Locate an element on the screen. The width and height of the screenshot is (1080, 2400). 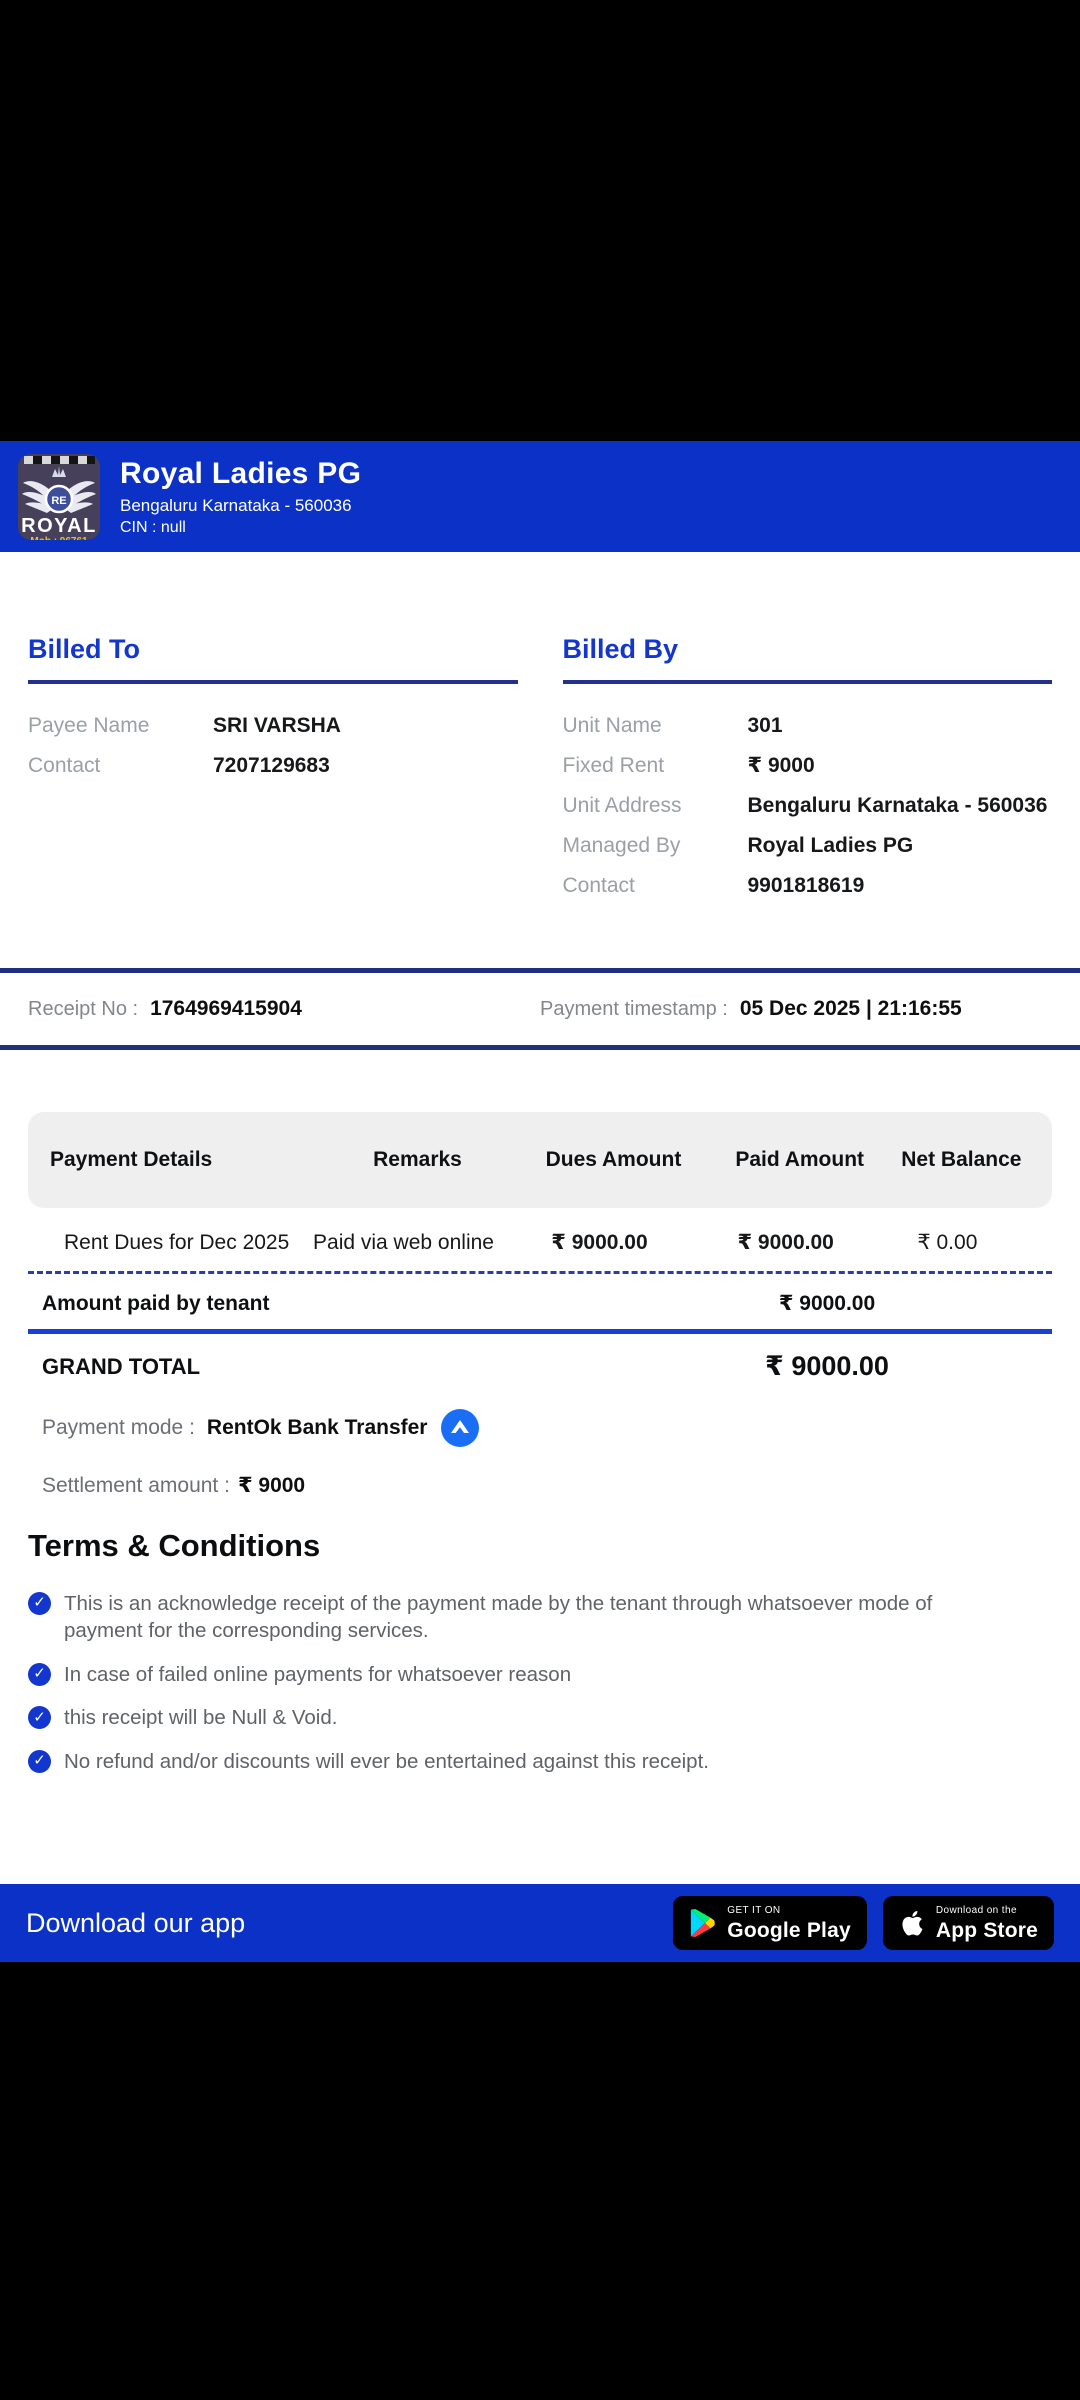
apple-icon is located at coordinates (912, 1923).